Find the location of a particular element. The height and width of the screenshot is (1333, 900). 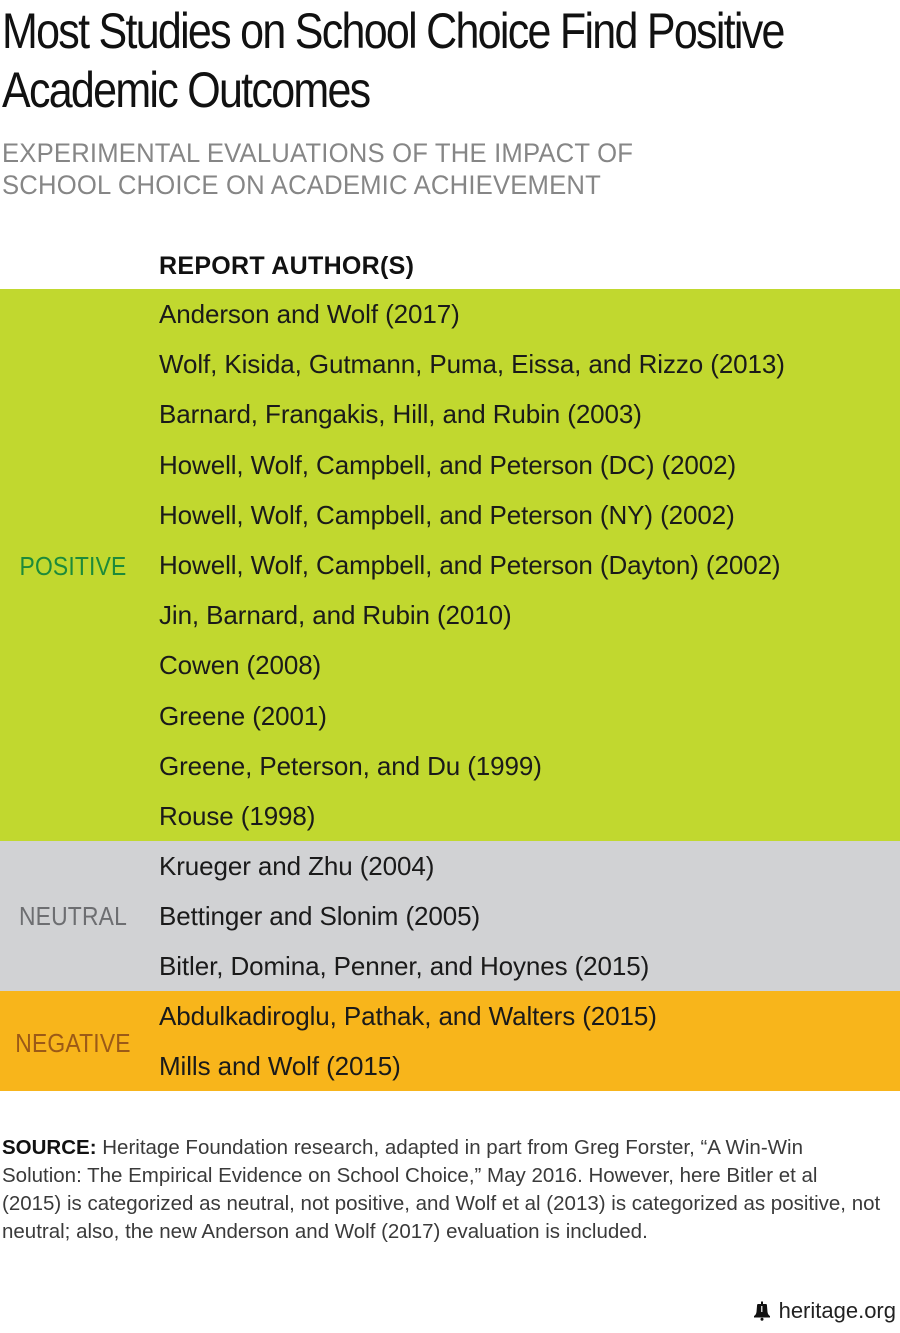

group-label-positive: POSITIVE is located at coordinates (73, 566).